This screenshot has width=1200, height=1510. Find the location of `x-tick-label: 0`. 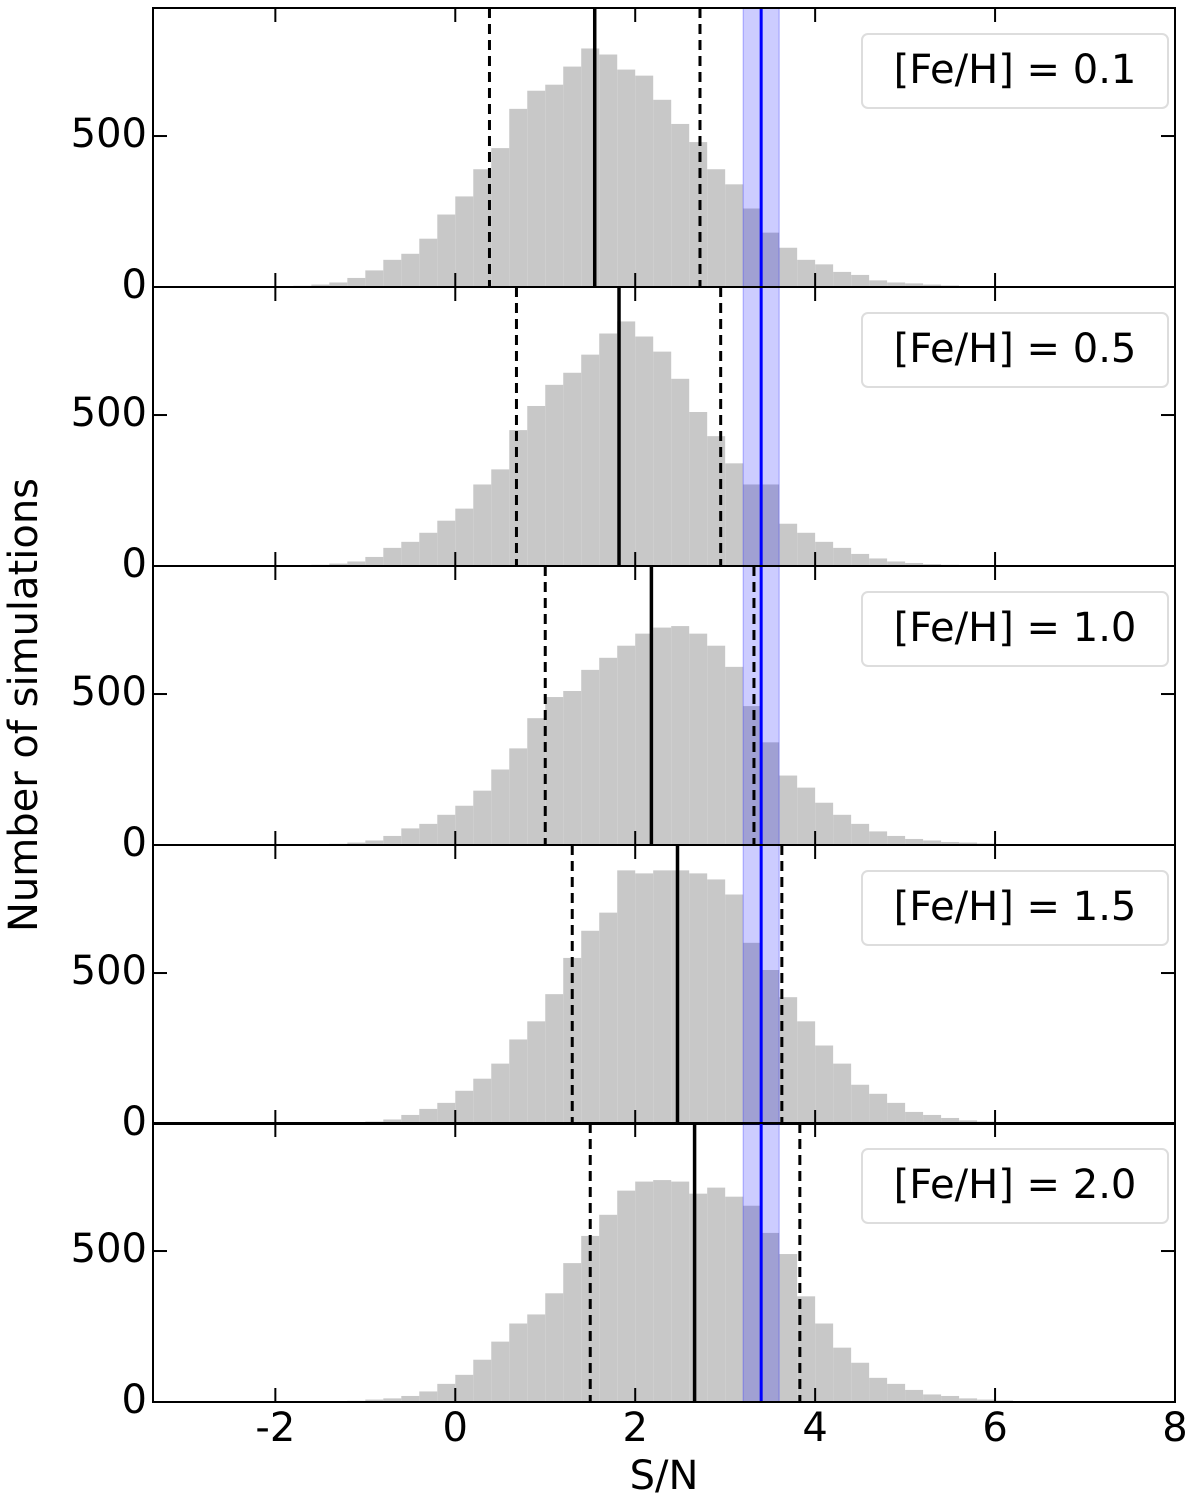

x-tick-label: 0 is located at coordinates (455, 1428).